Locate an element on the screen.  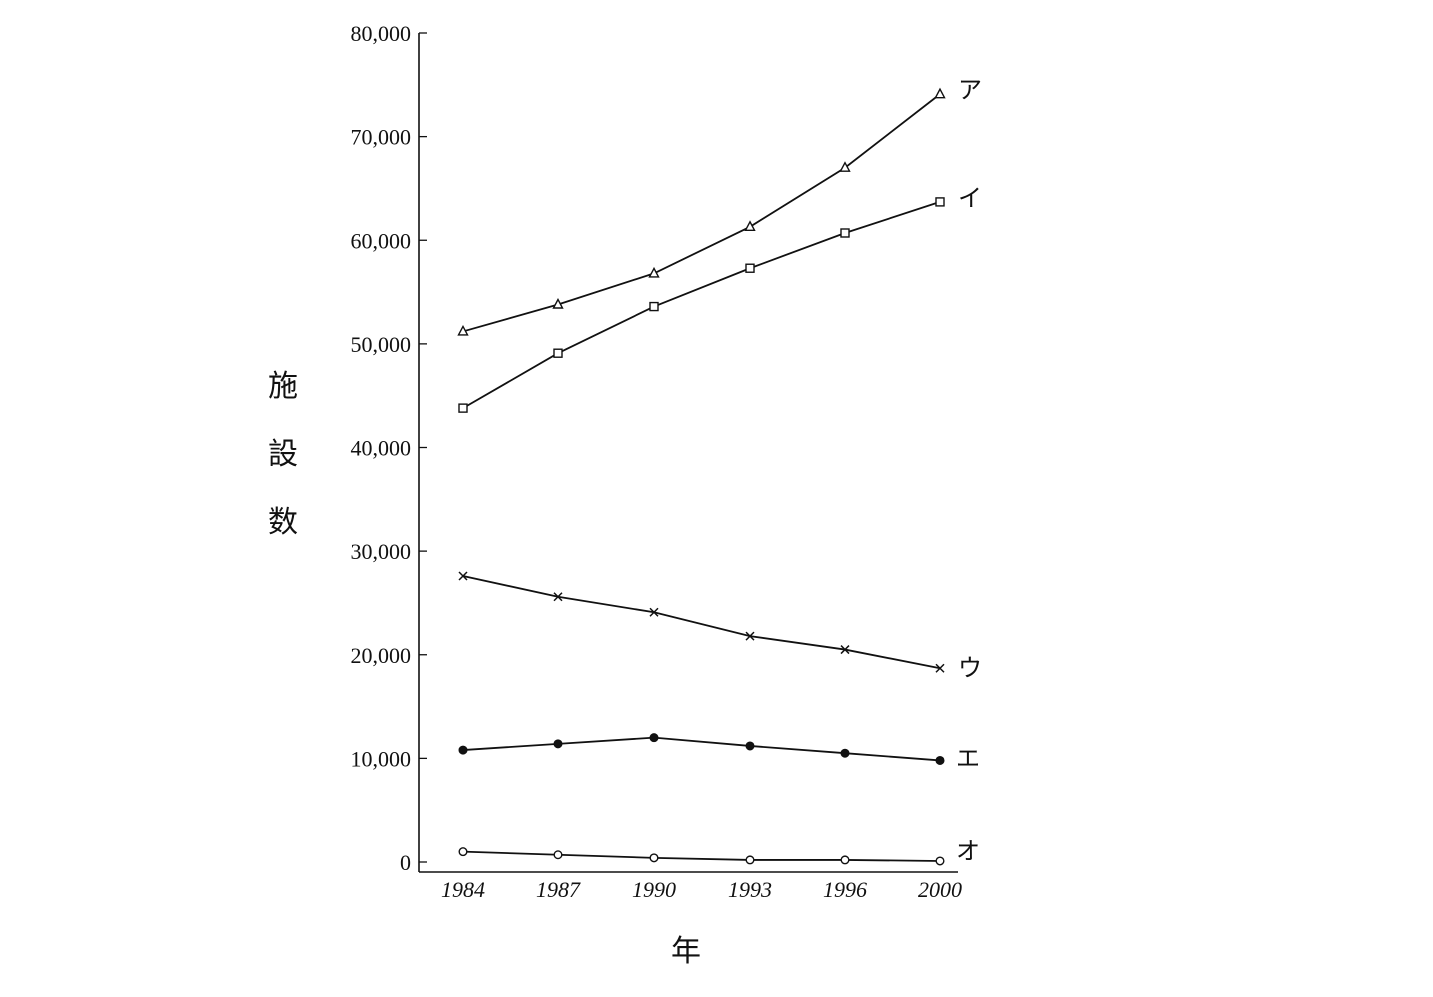
x-tick-label: 1987 is located at coordinates (558, 889).